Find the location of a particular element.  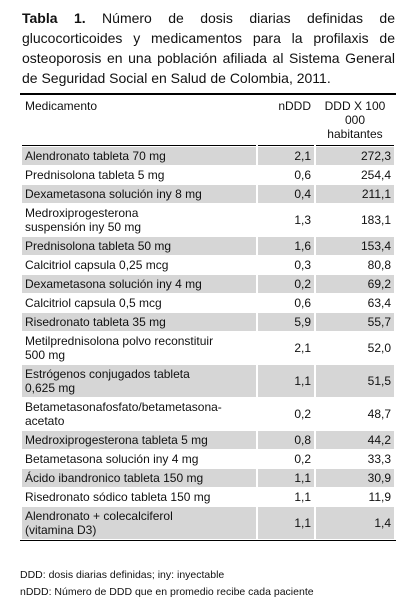

drug-cell: Medroxiprogesterona suspensión iny 50 mg is located at coordinates (83, 220).